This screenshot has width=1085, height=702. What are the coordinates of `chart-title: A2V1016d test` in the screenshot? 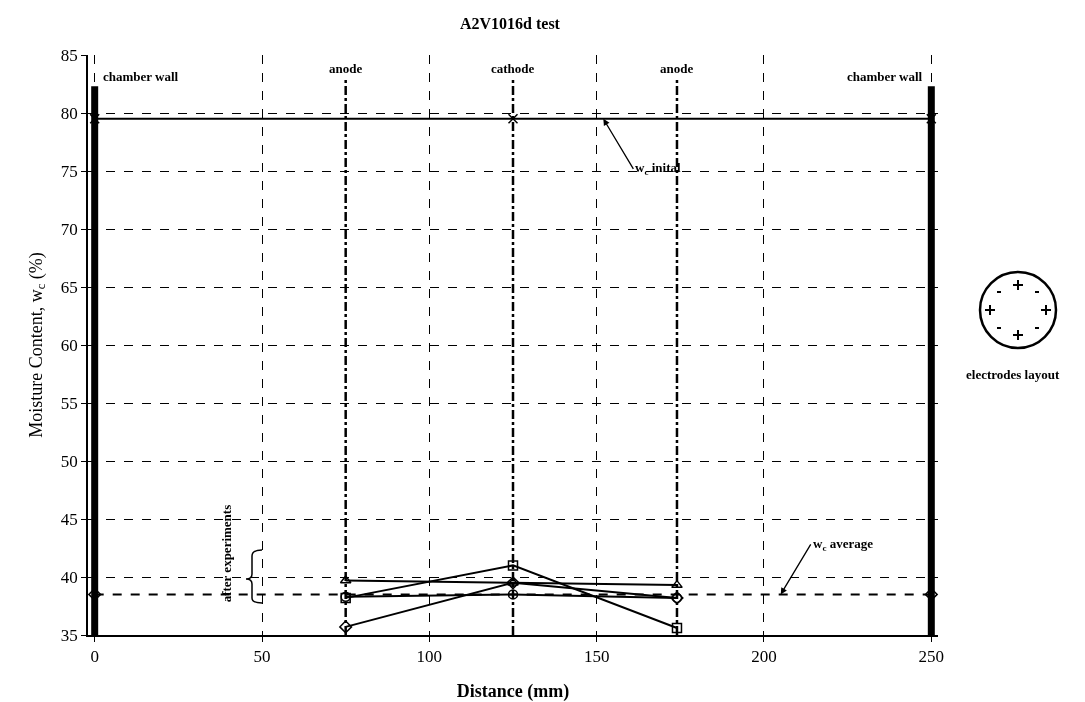 It's located at (510, 23).